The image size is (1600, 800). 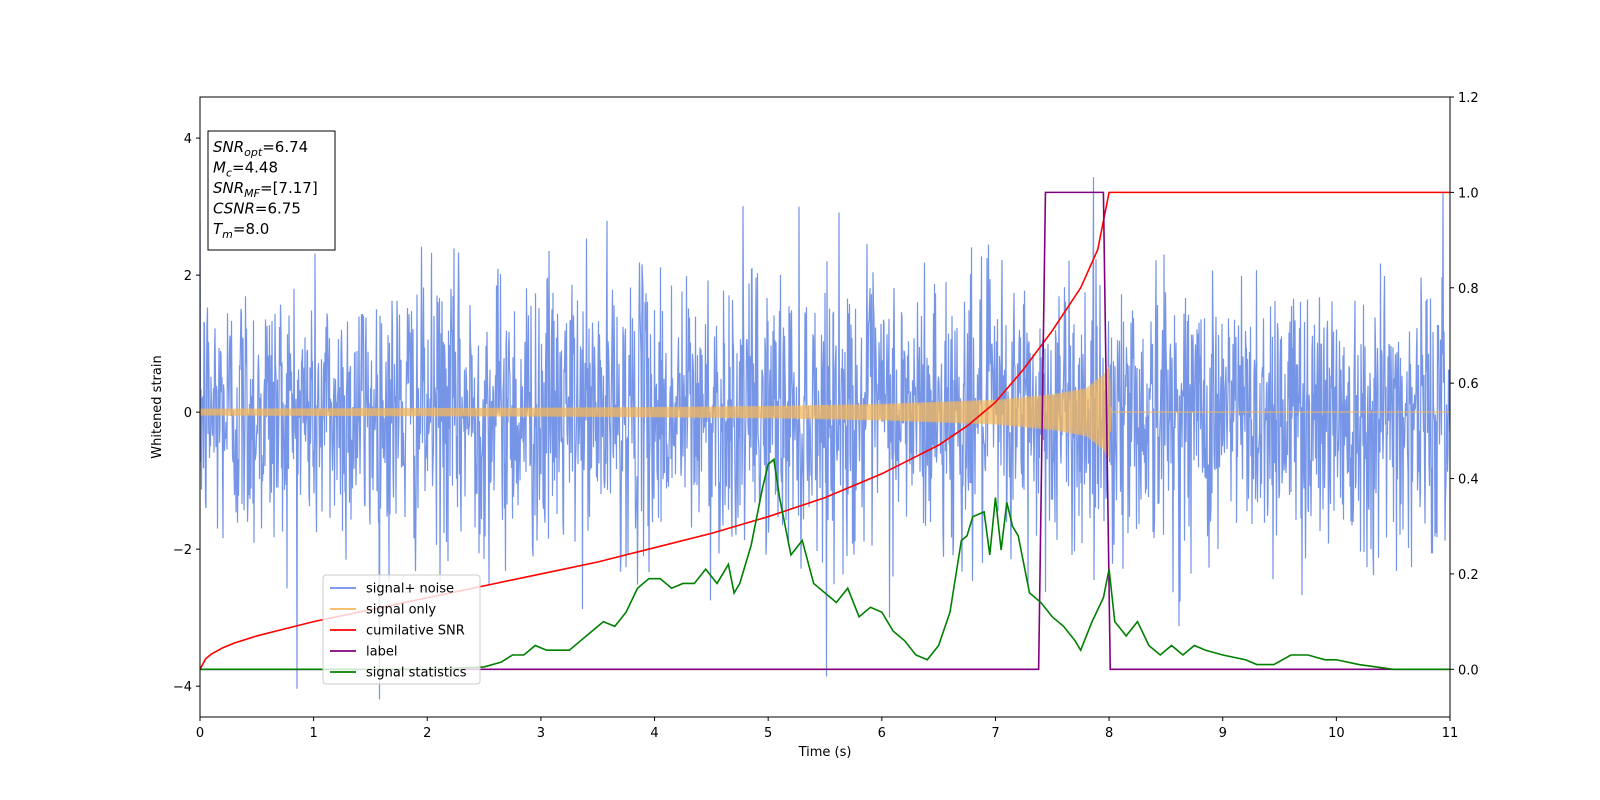 What do you see at coordinates (1468, 575) in the screenshot?
I see `y2-tick-label: 0.2` at bounding box center [1468, 575].